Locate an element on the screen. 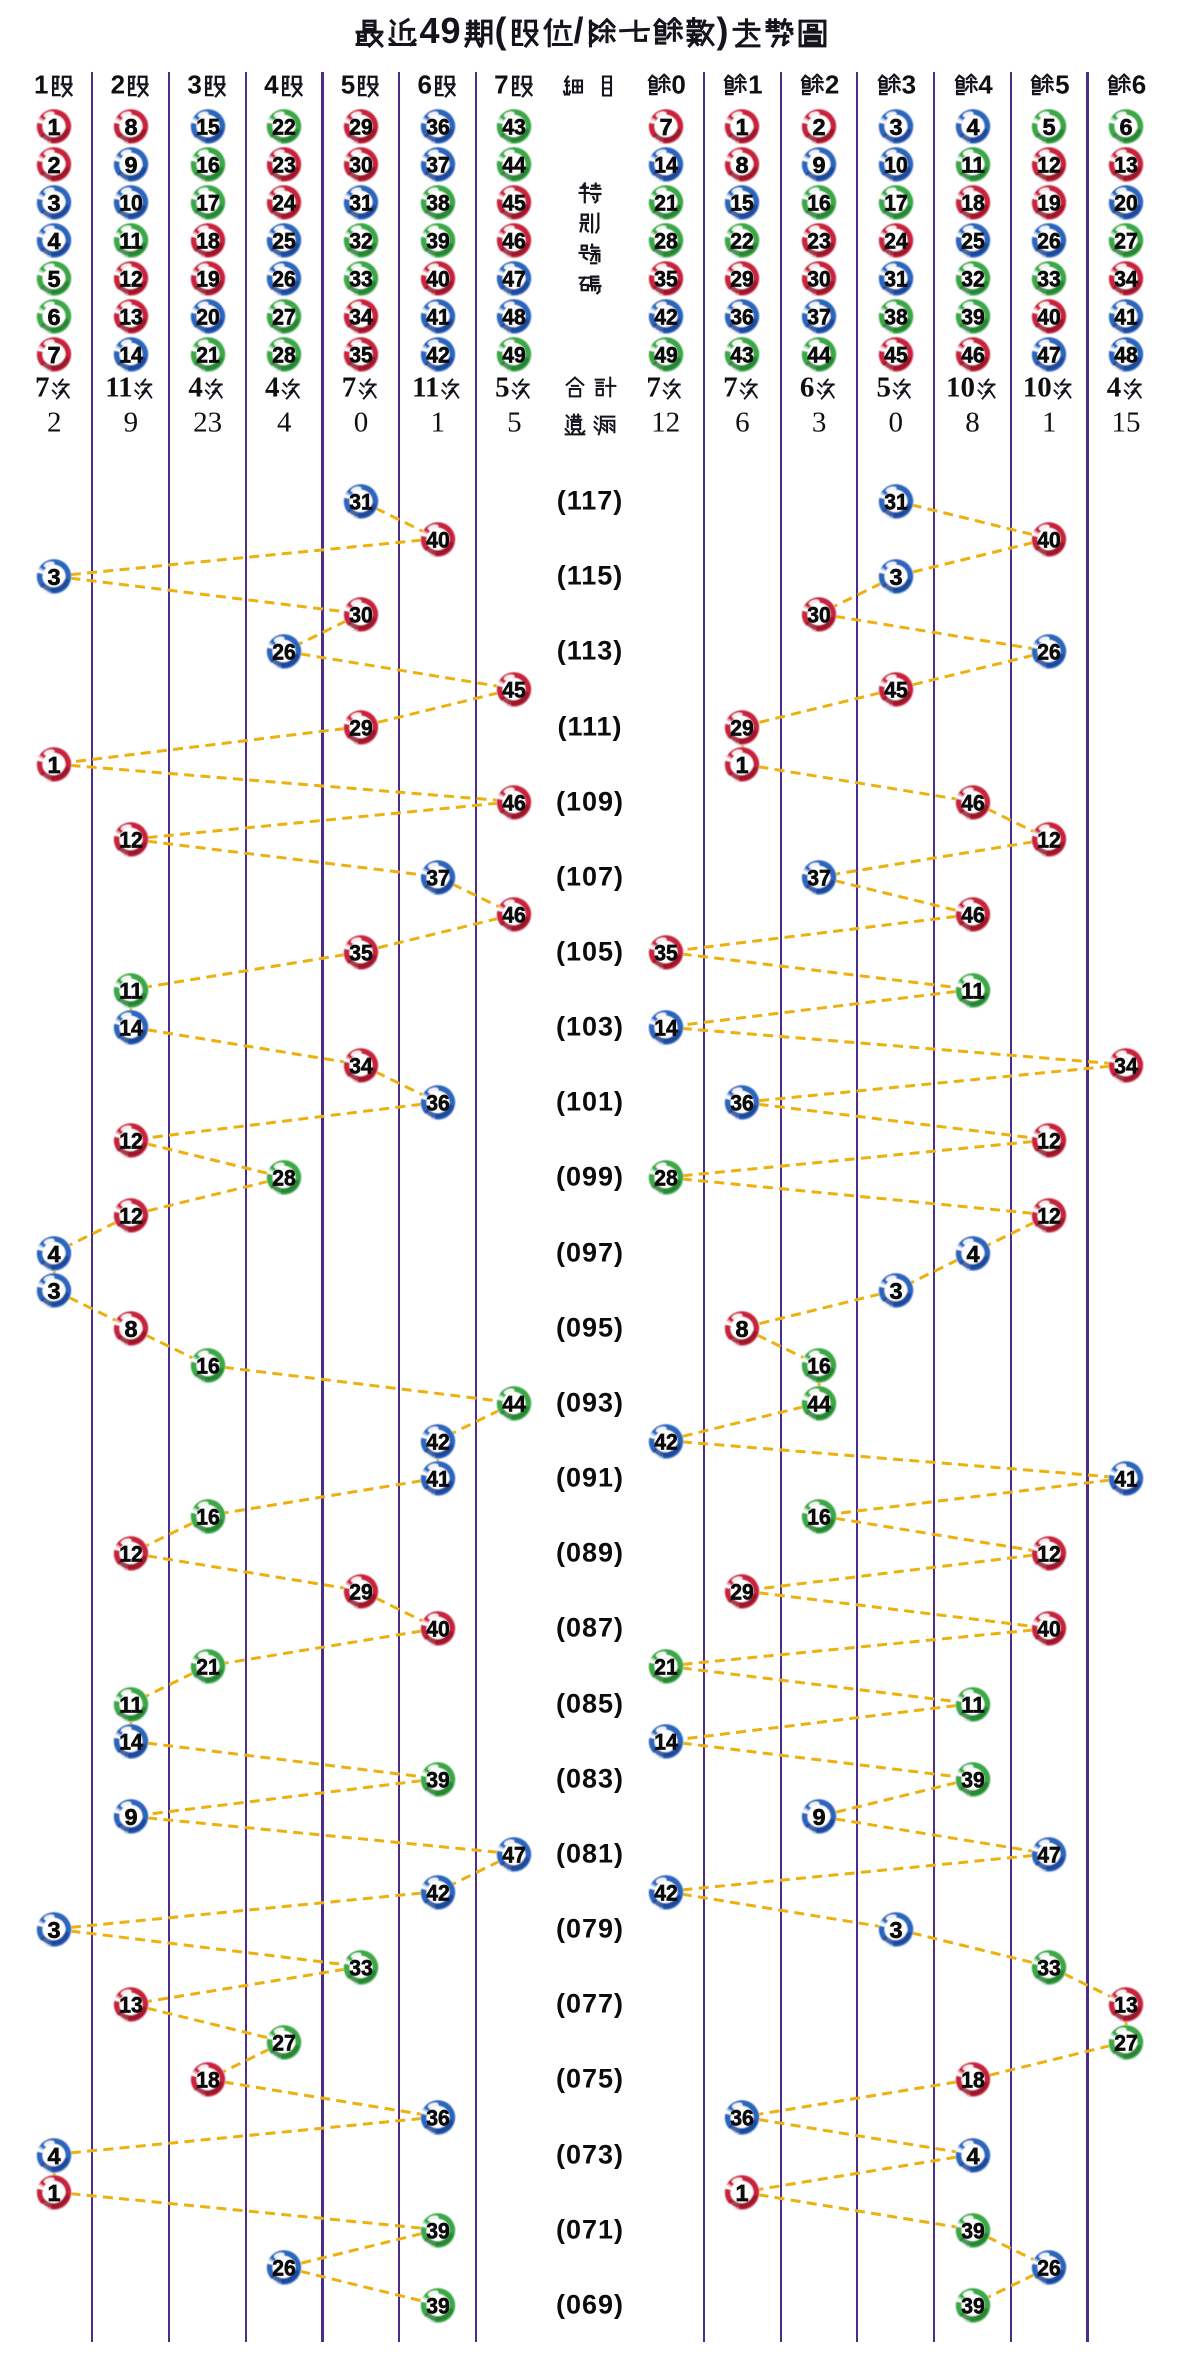 The height and width of the screenshot is (2363, 1182). svg-text: 10 is located at coordinates (131, 202).